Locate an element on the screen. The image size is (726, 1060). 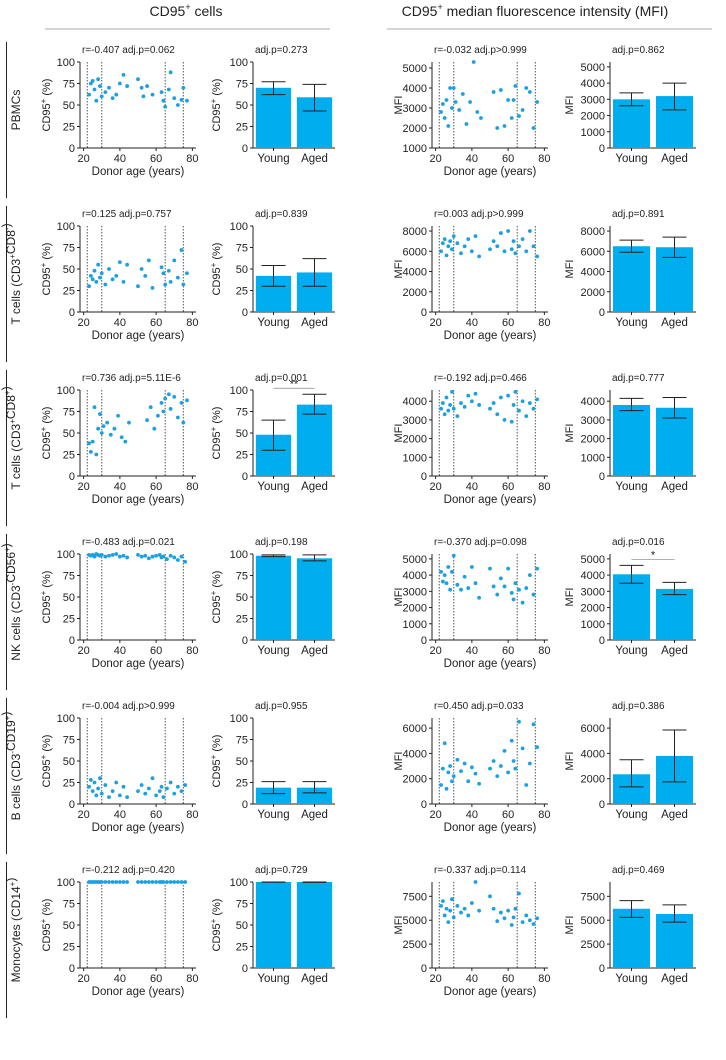
bar-young is located at coordinates (631, 279).